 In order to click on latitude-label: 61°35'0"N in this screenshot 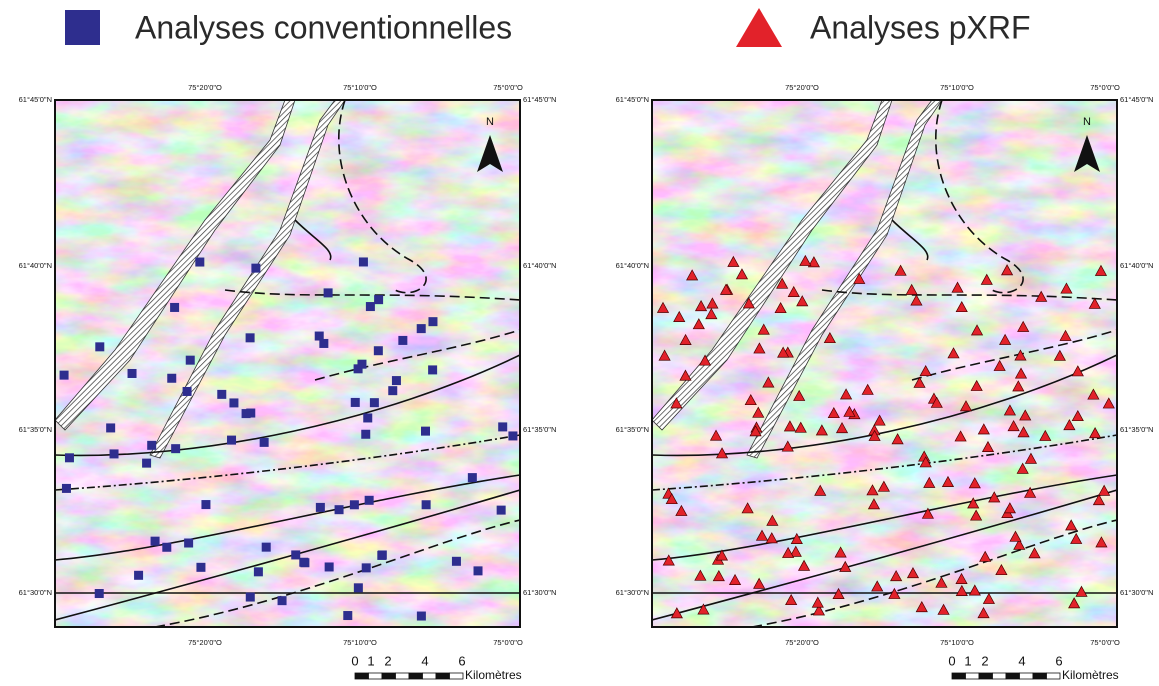, I will do `click(632, 429)`.